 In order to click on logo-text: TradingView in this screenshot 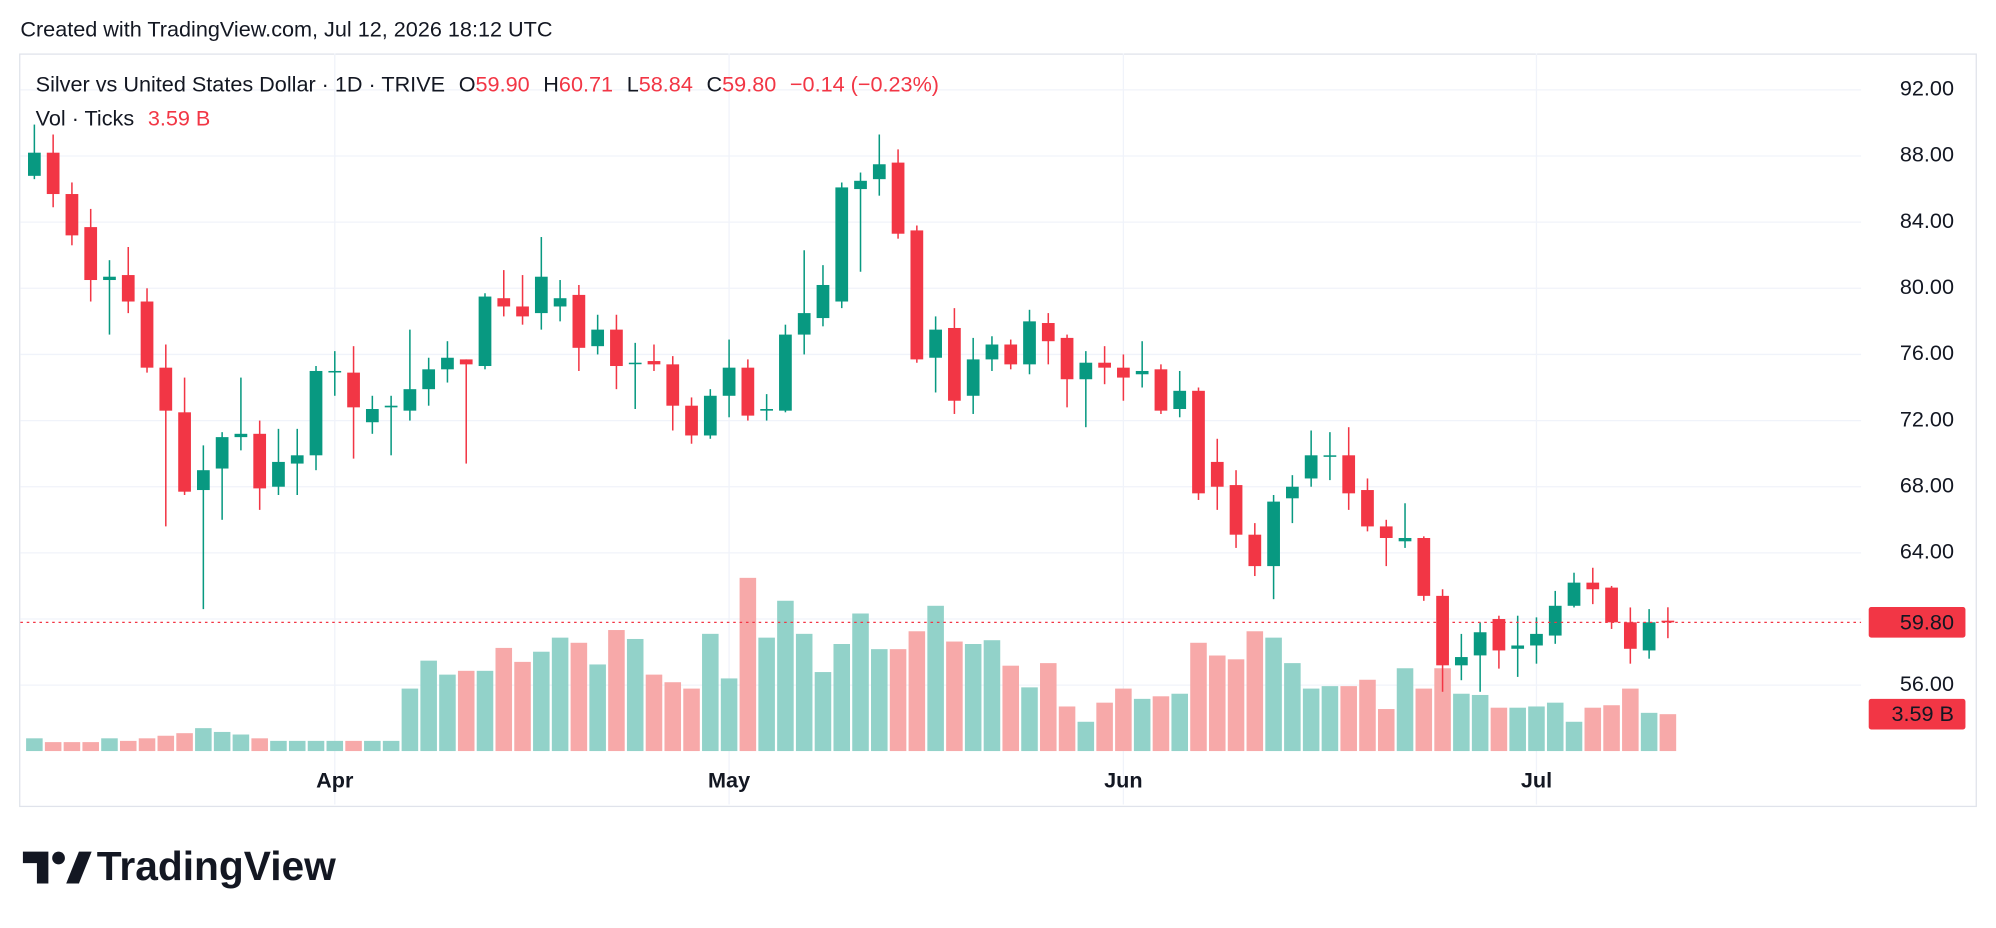, I will do `click(216, 866)`.